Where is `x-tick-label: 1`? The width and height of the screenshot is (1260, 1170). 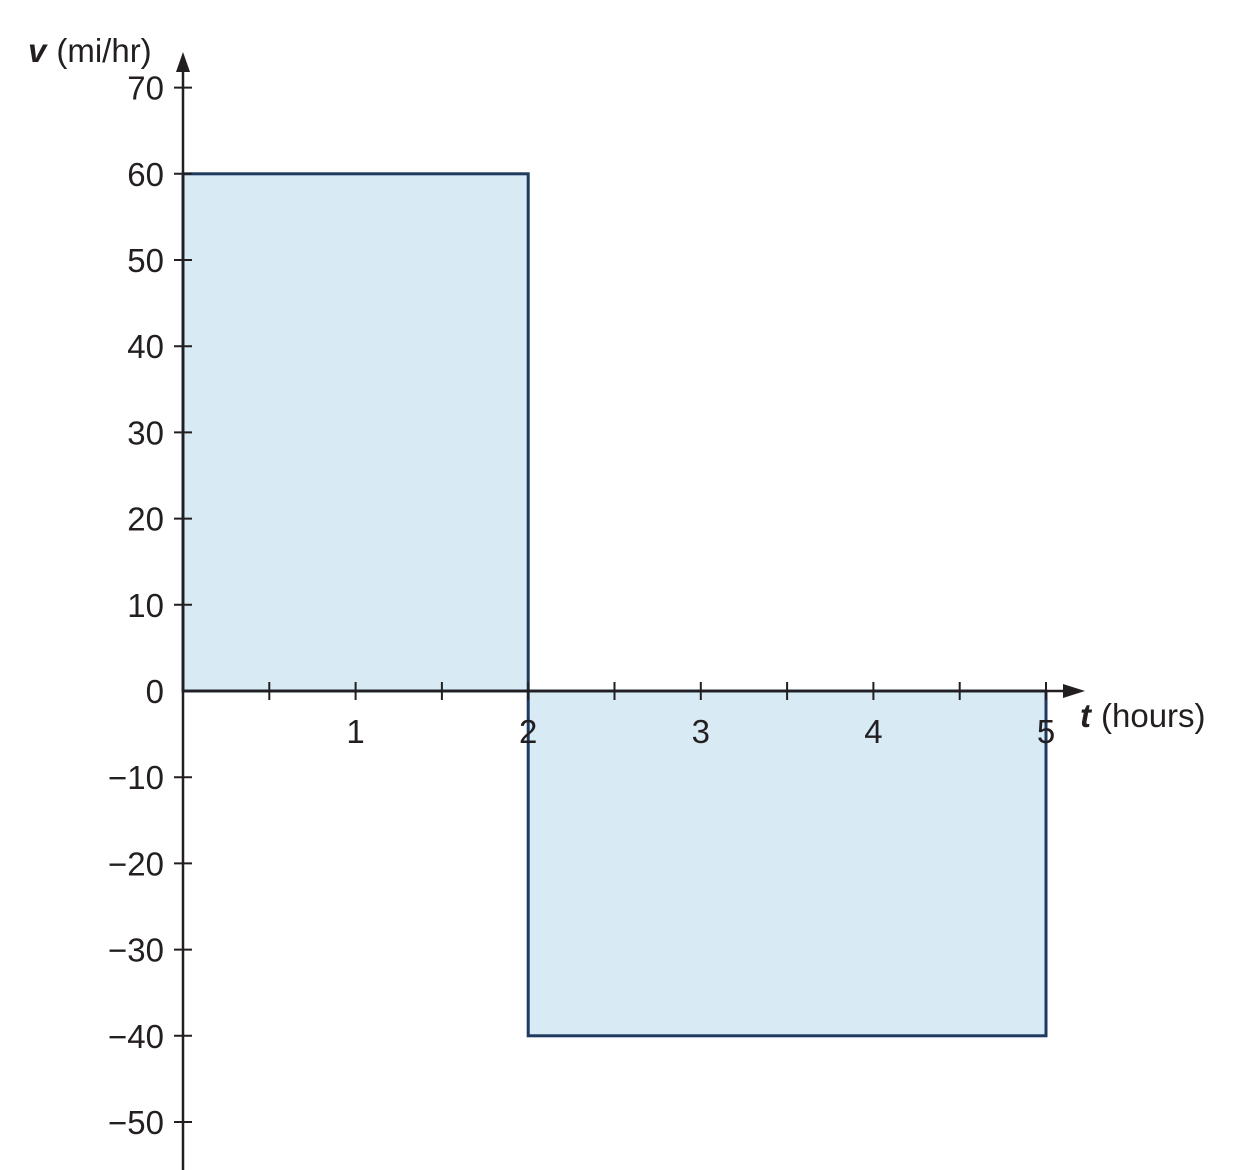
x-tick-label: 1 is located at coordinates (355, 731).